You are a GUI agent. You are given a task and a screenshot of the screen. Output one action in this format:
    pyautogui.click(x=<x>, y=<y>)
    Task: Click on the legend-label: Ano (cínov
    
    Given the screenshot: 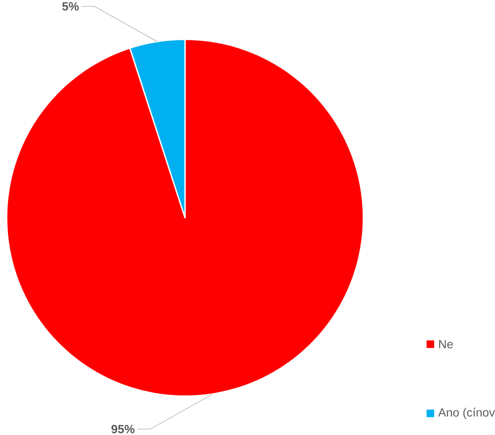 What is the action you would take?
    pyautogui.click(x=466, y=413)
    